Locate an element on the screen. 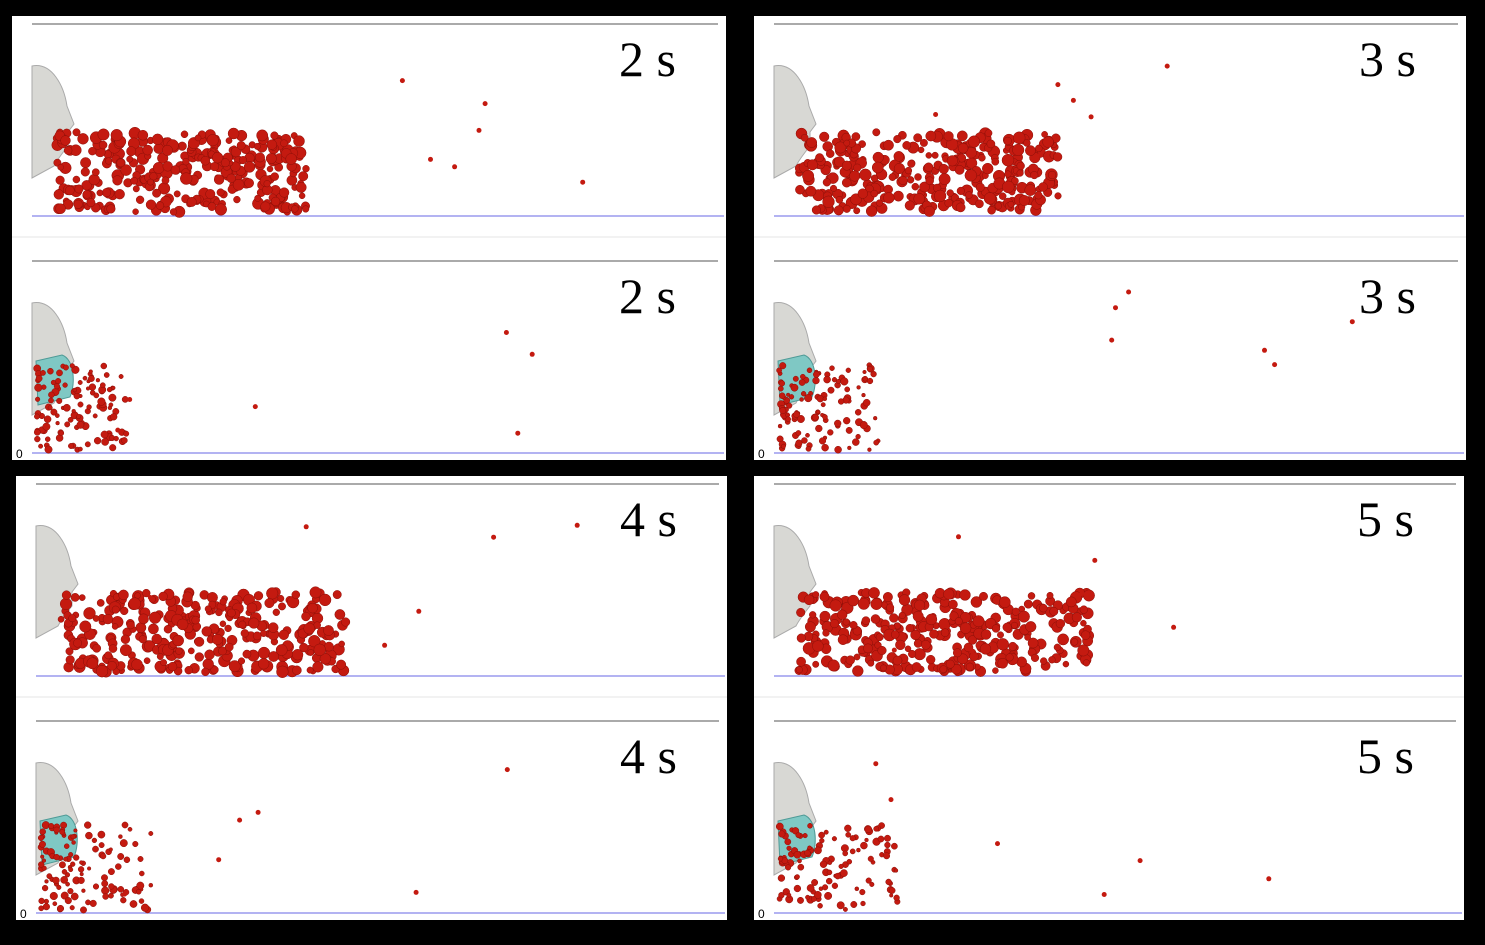 Image resolution: width=1485 pixels, height=945 pixels. divider is located at coordinates (1110, 237).